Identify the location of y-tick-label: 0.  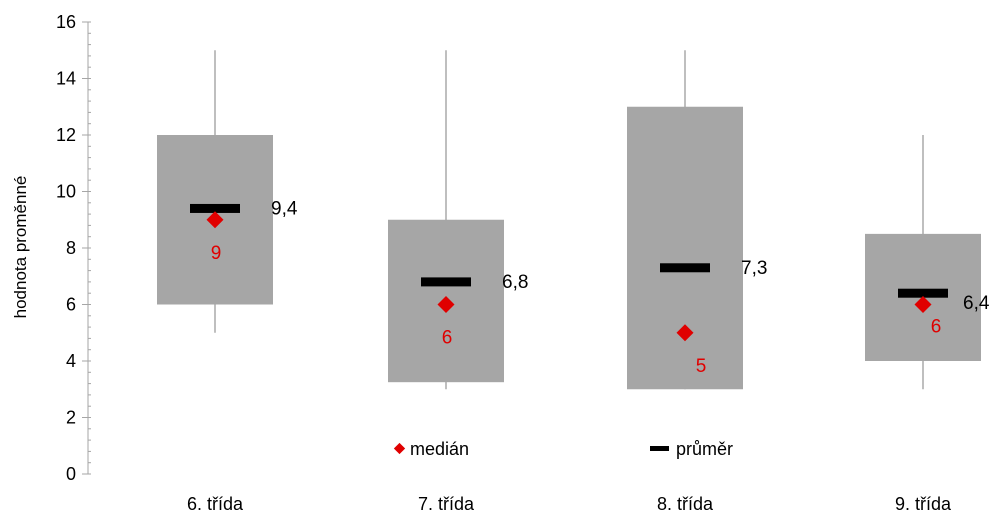
(71, 474).